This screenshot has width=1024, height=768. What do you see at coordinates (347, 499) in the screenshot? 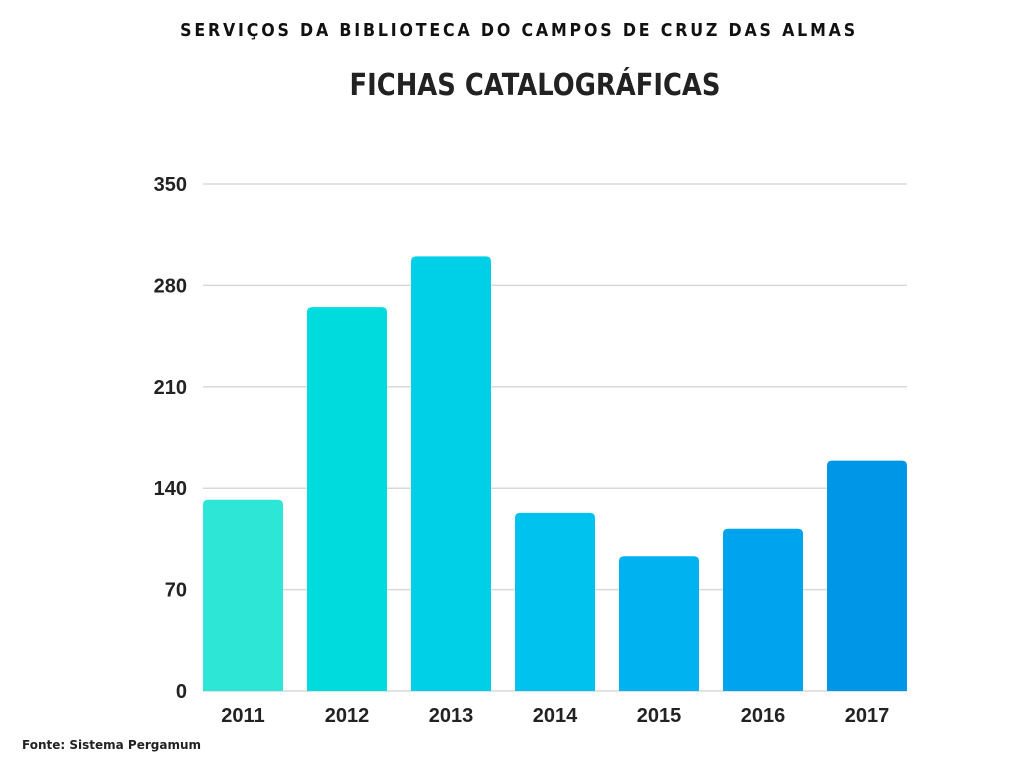
I see `bar-2012` at bounding box center [347, 499].